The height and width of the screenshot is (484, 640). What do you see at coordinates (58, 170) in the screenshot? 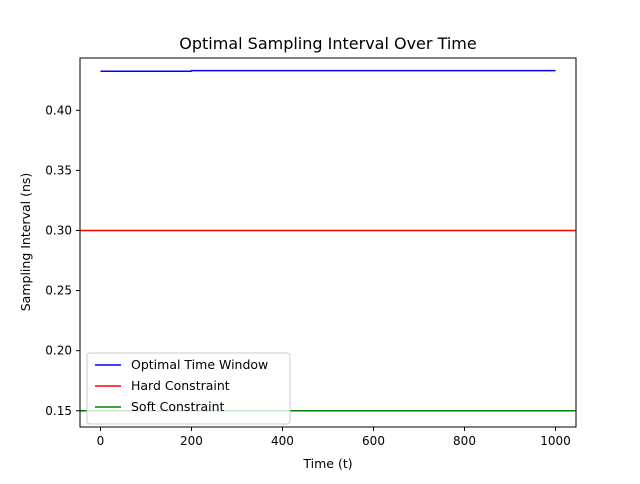
I see `y-tick-label: 0.35` at bounding box center [58, 170].